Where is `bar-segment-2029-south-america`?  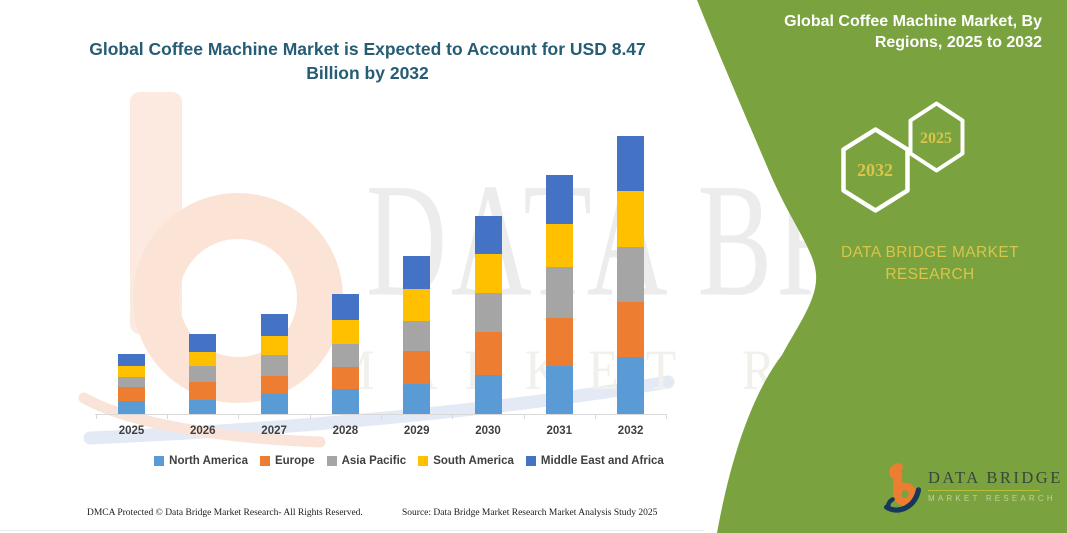 bar-segment-2029-south-america is located at coordinates (417, 305).